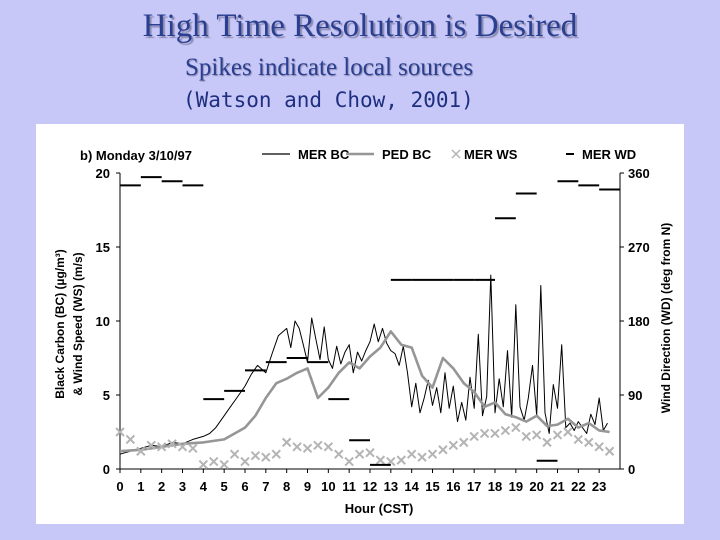 The image size is (720, 540). I want to click on y-right-tick-label: 0, so click(631, 469).